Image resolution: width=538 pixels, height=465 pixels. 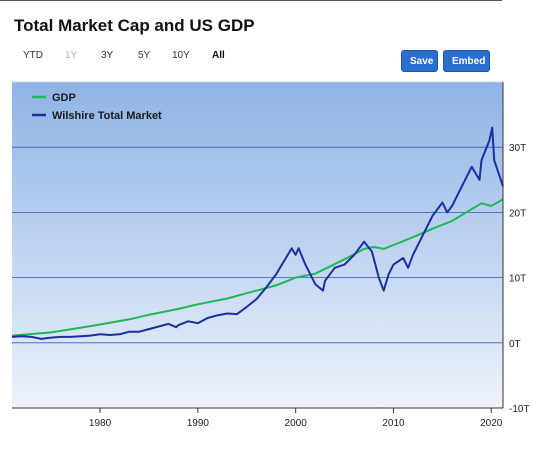 I want to click on range-button-5y: 5Y, so click(x=144, y=55).